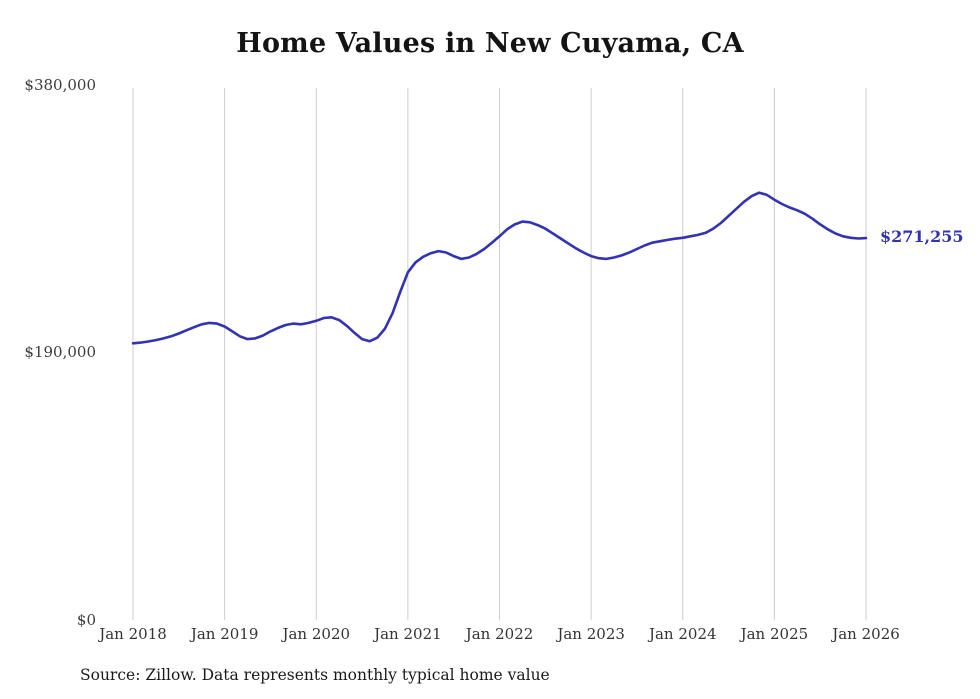 The image size is (980, 699). Describe the element at coordinates (60, 352) in the screenshot. I see `y-axis-label-190000: $190,000` at that location.